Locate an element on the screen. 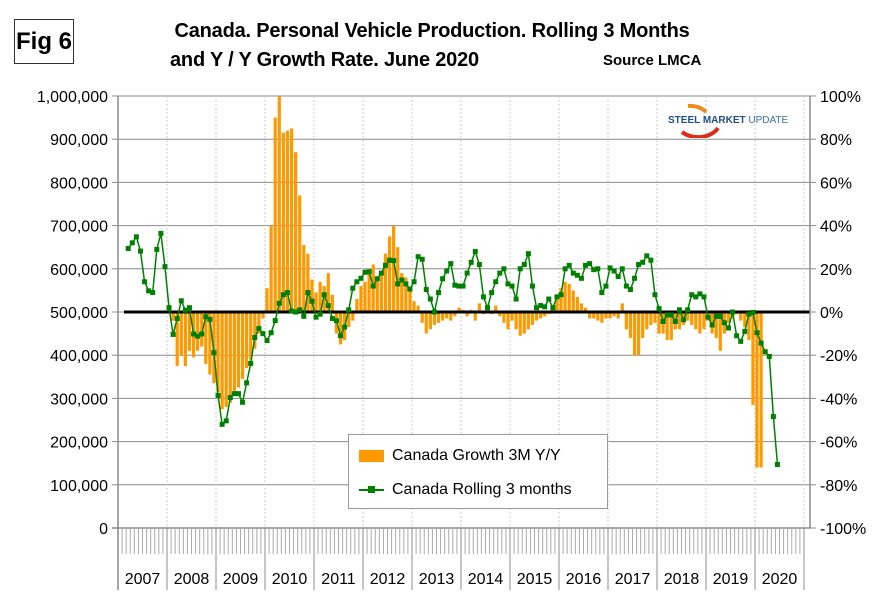 The width and height of the screenshot is (888, 610). source-label: Source LMCA is located at coordinates (652, 60).